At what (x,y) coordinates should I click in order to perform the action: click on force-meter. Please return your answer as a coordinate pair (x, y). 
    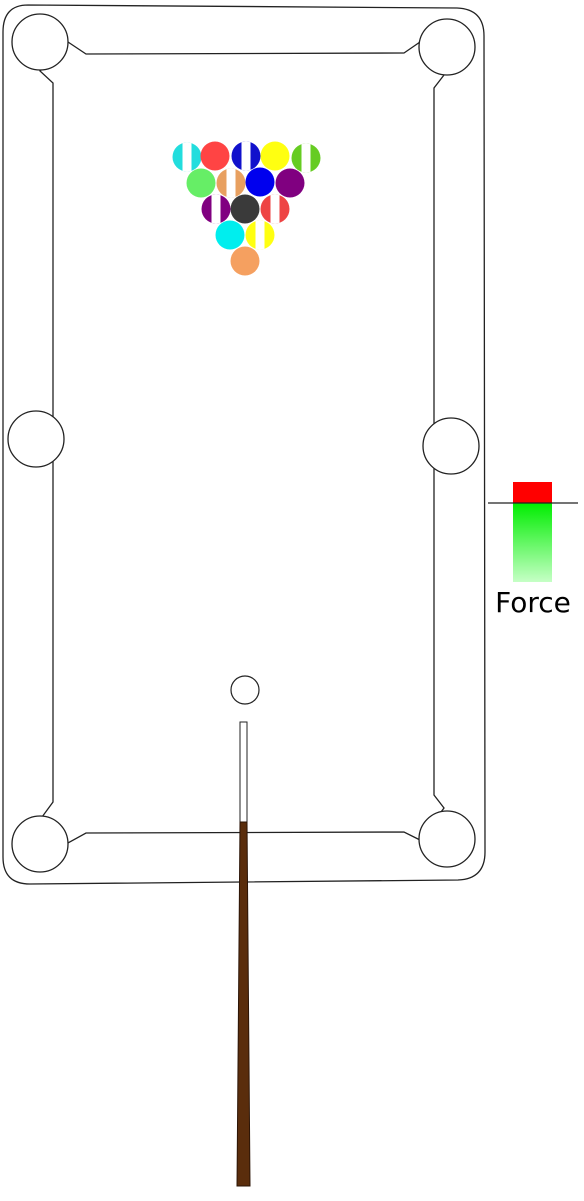
    Looking at the image, I should click on (533, 532).